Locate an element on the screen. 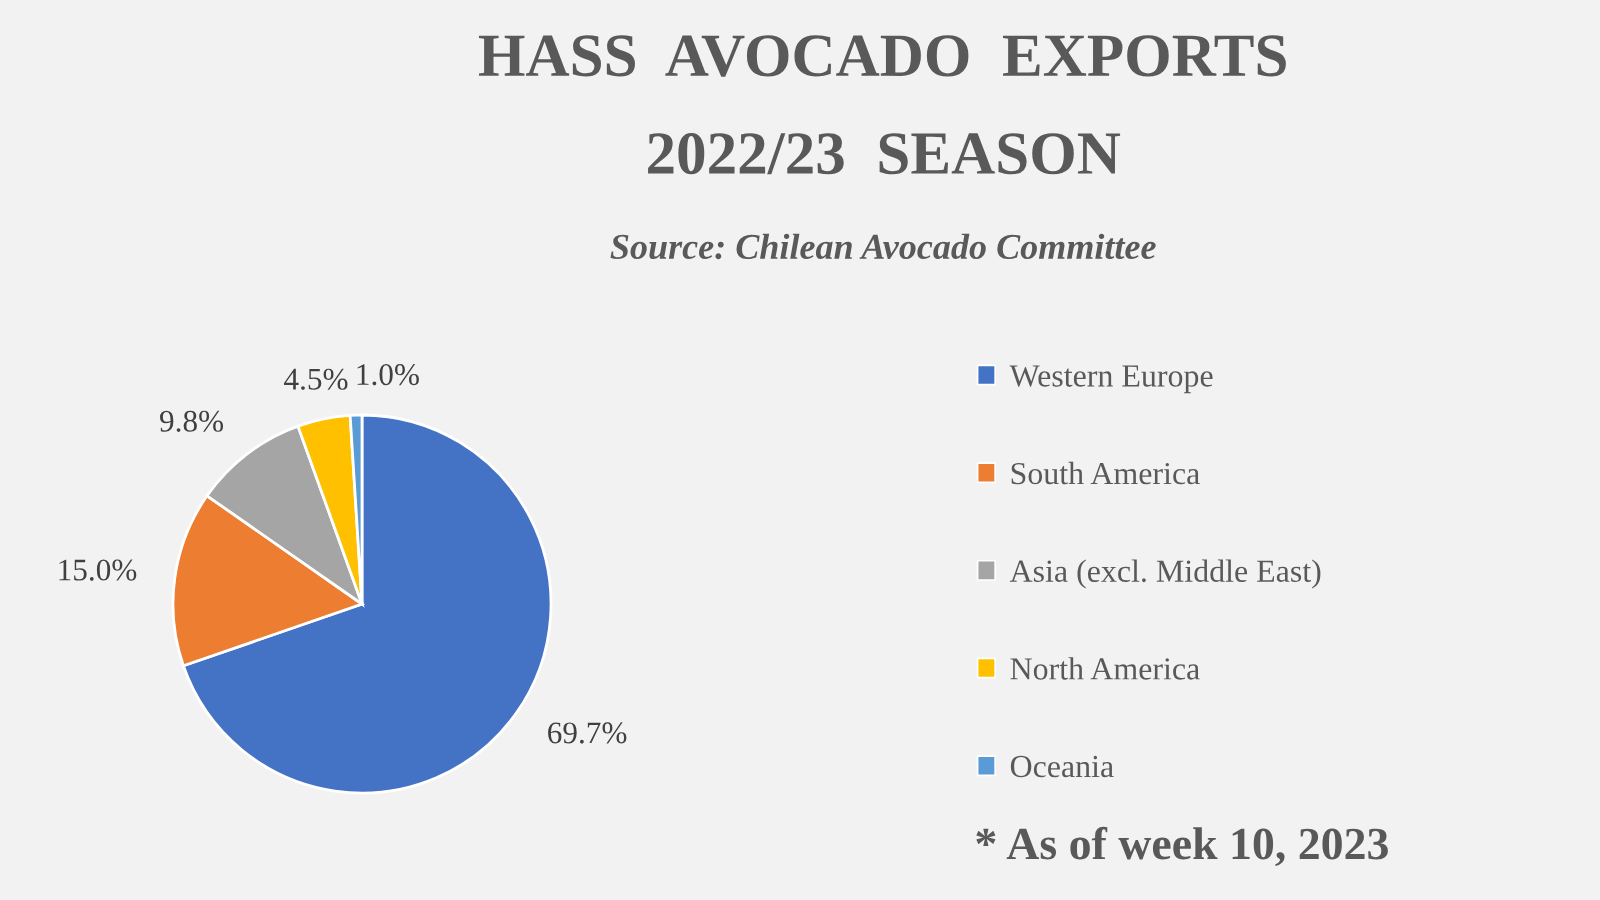  text: * As of week 10, 2023 is located at coordinates (1182, 846).